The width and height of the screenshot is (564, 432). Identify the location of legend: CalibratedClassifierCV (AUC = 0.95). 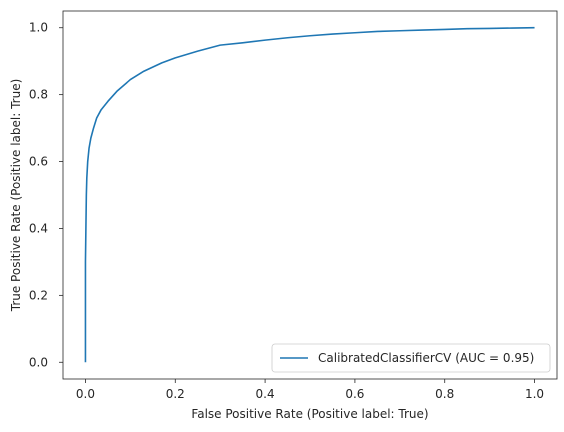
(411, 358).